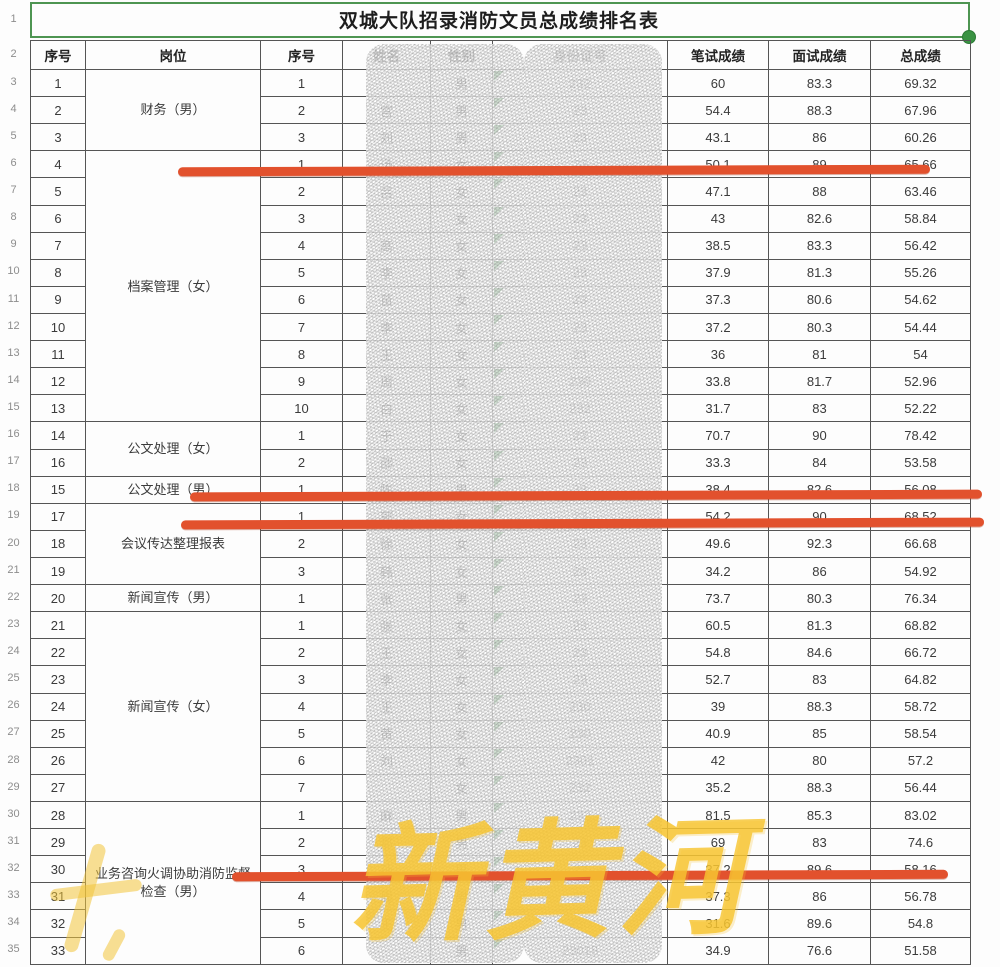  Describe the element at coordinates (13, 190) in the screenshot. I see `row-number: 7` at that location.